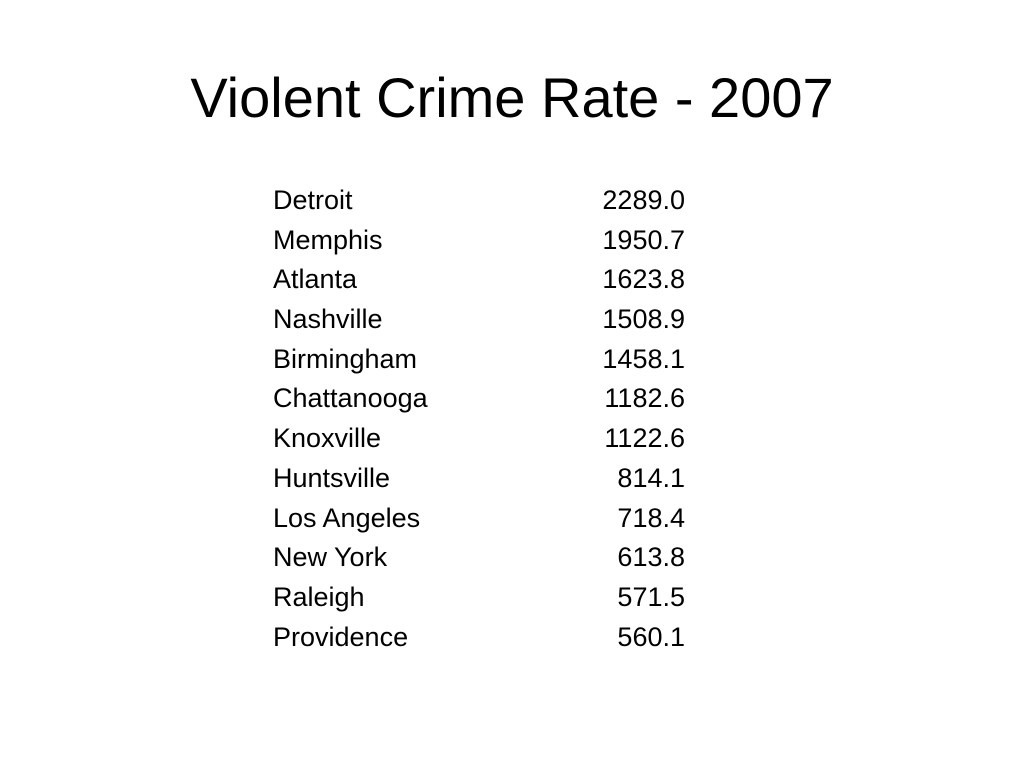  What do you see at coordinates (643, 200) in the screenshot?
I see `crime-rate-value: 2289.0` at bounding box center [643, 200].